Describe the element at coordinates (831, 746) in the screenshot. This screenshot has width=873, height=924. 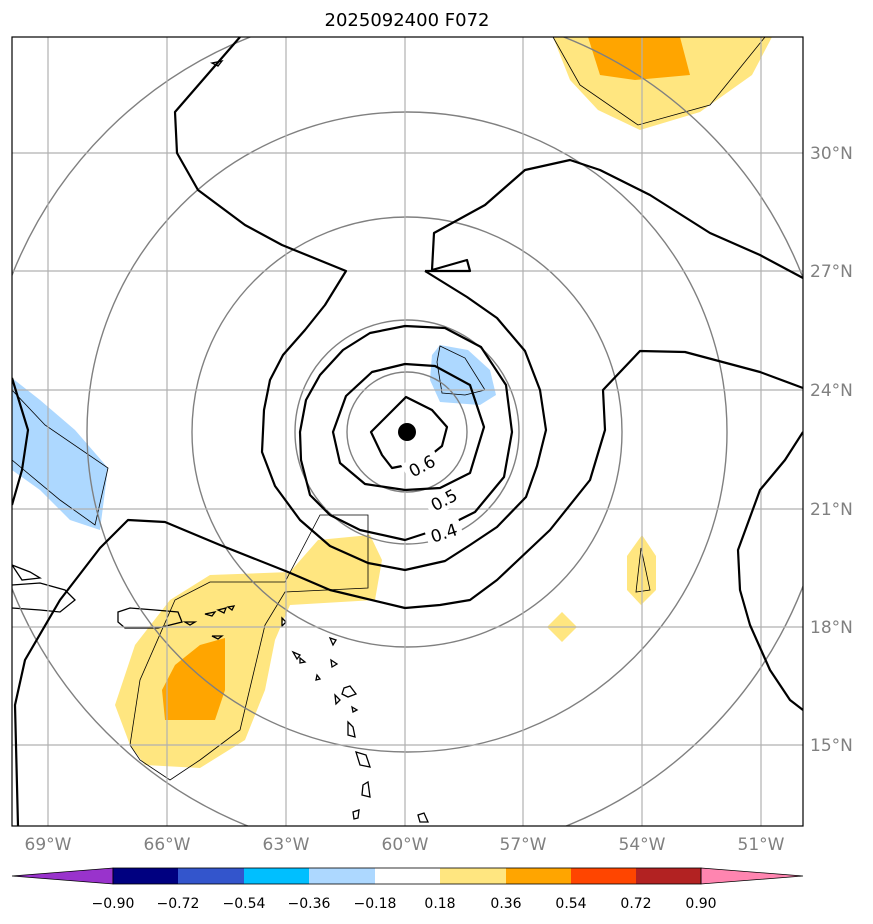
I see `lat-label-15n: 15°N` at that location.